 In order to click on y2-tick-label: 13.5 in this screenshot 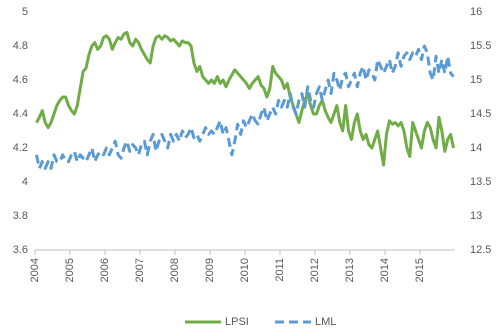, I will do `click(480, 182)`.